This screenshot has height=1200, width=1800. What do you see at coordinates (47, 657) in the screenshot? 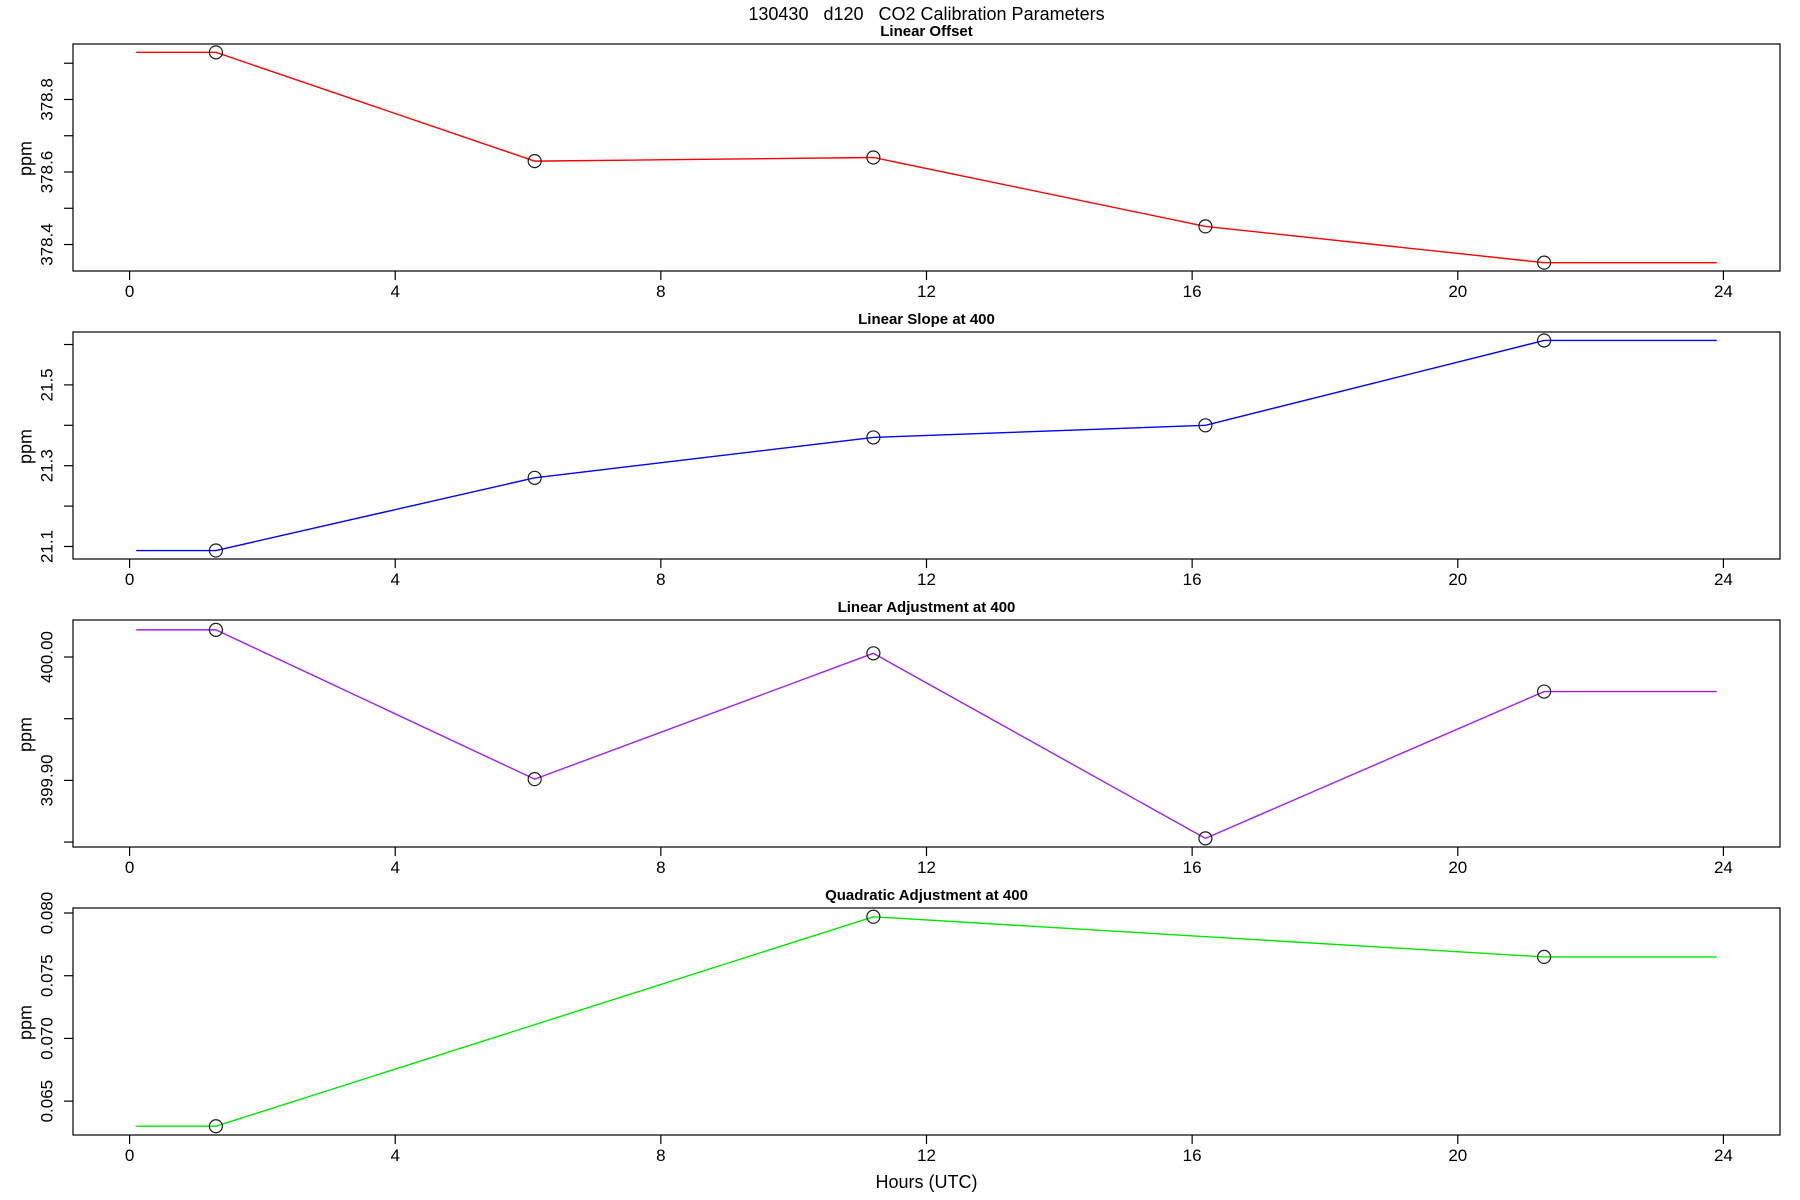
I see `y-tick-label: 400.00` at bounding box center [47, 657].